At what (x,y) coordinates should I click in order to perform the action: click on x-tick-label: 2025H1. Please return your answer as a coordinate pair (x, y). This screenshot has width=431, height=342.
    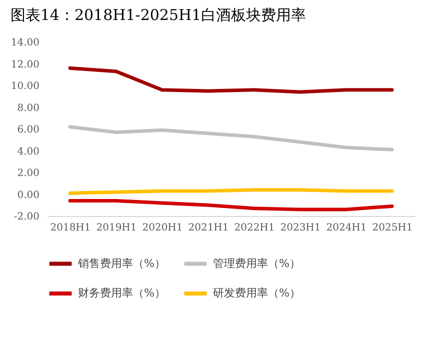
    Looking at the image, I should click on (392, 228).